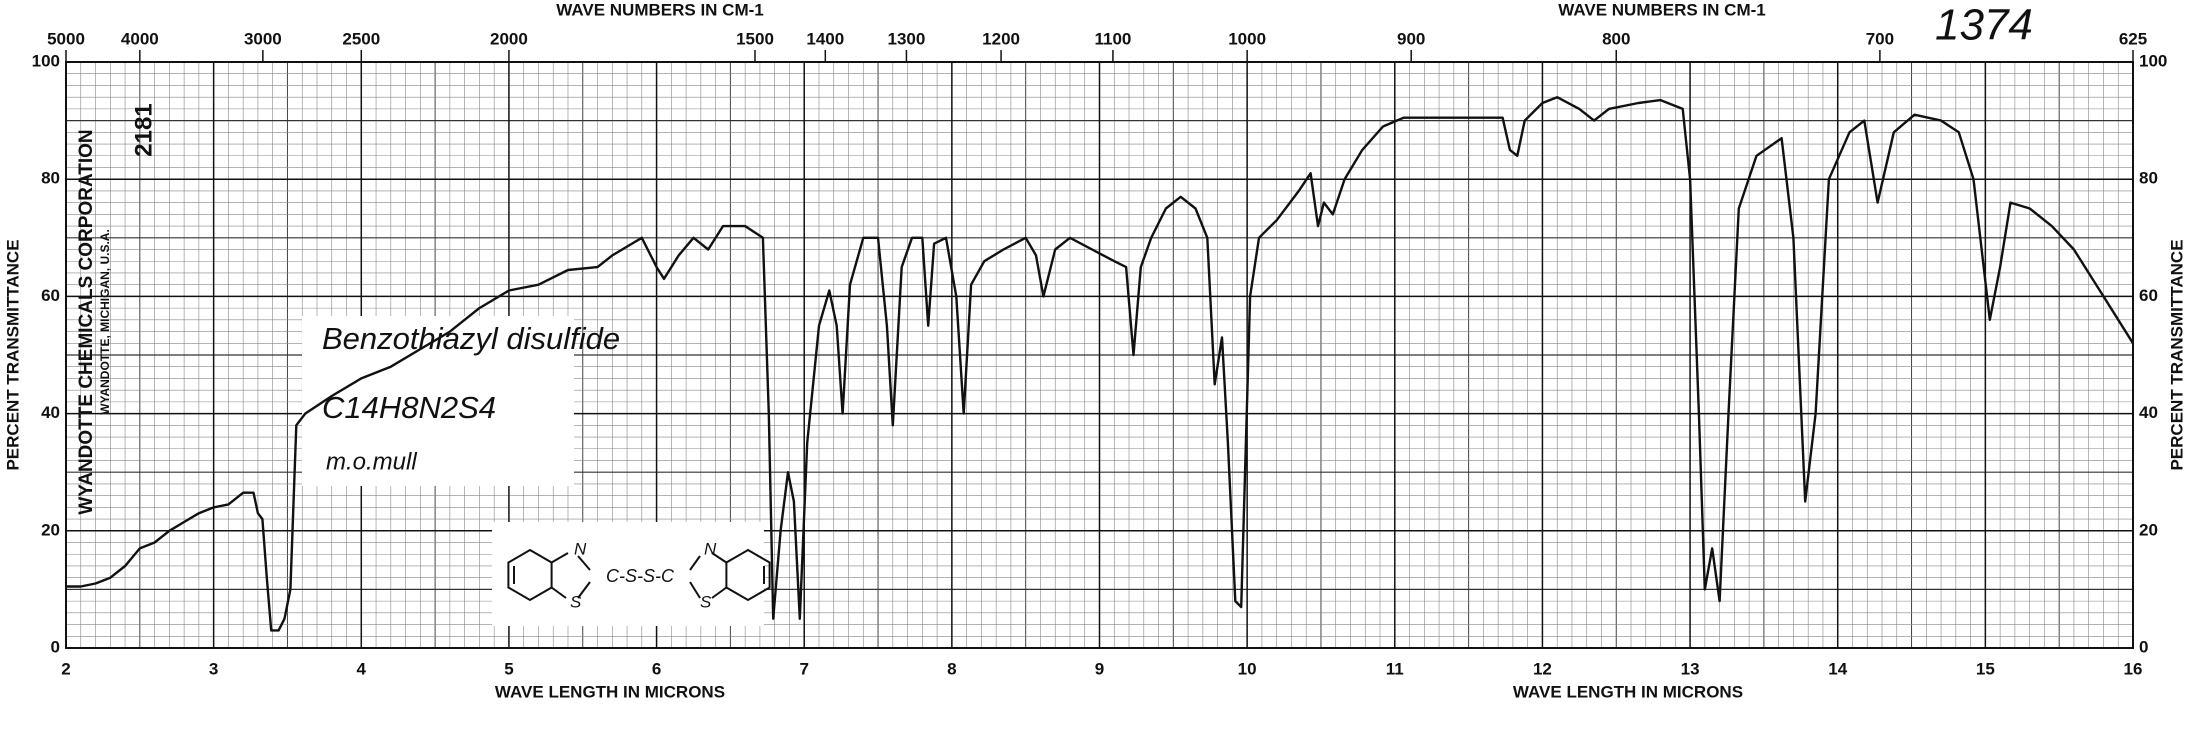  I want to click on x-tick-label: 5, so click(508, 668).